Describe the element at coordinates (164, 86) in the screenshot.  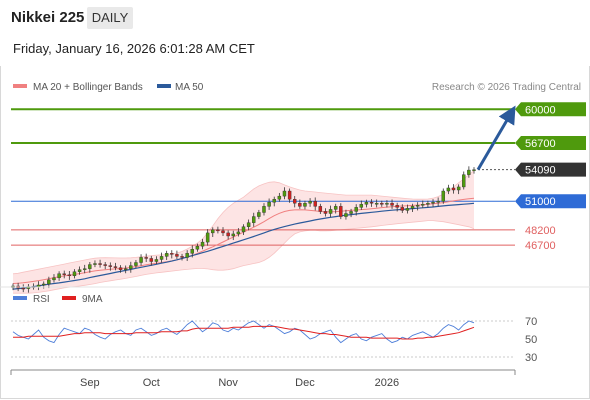
I see `legend-swatch-ma50` at that location.